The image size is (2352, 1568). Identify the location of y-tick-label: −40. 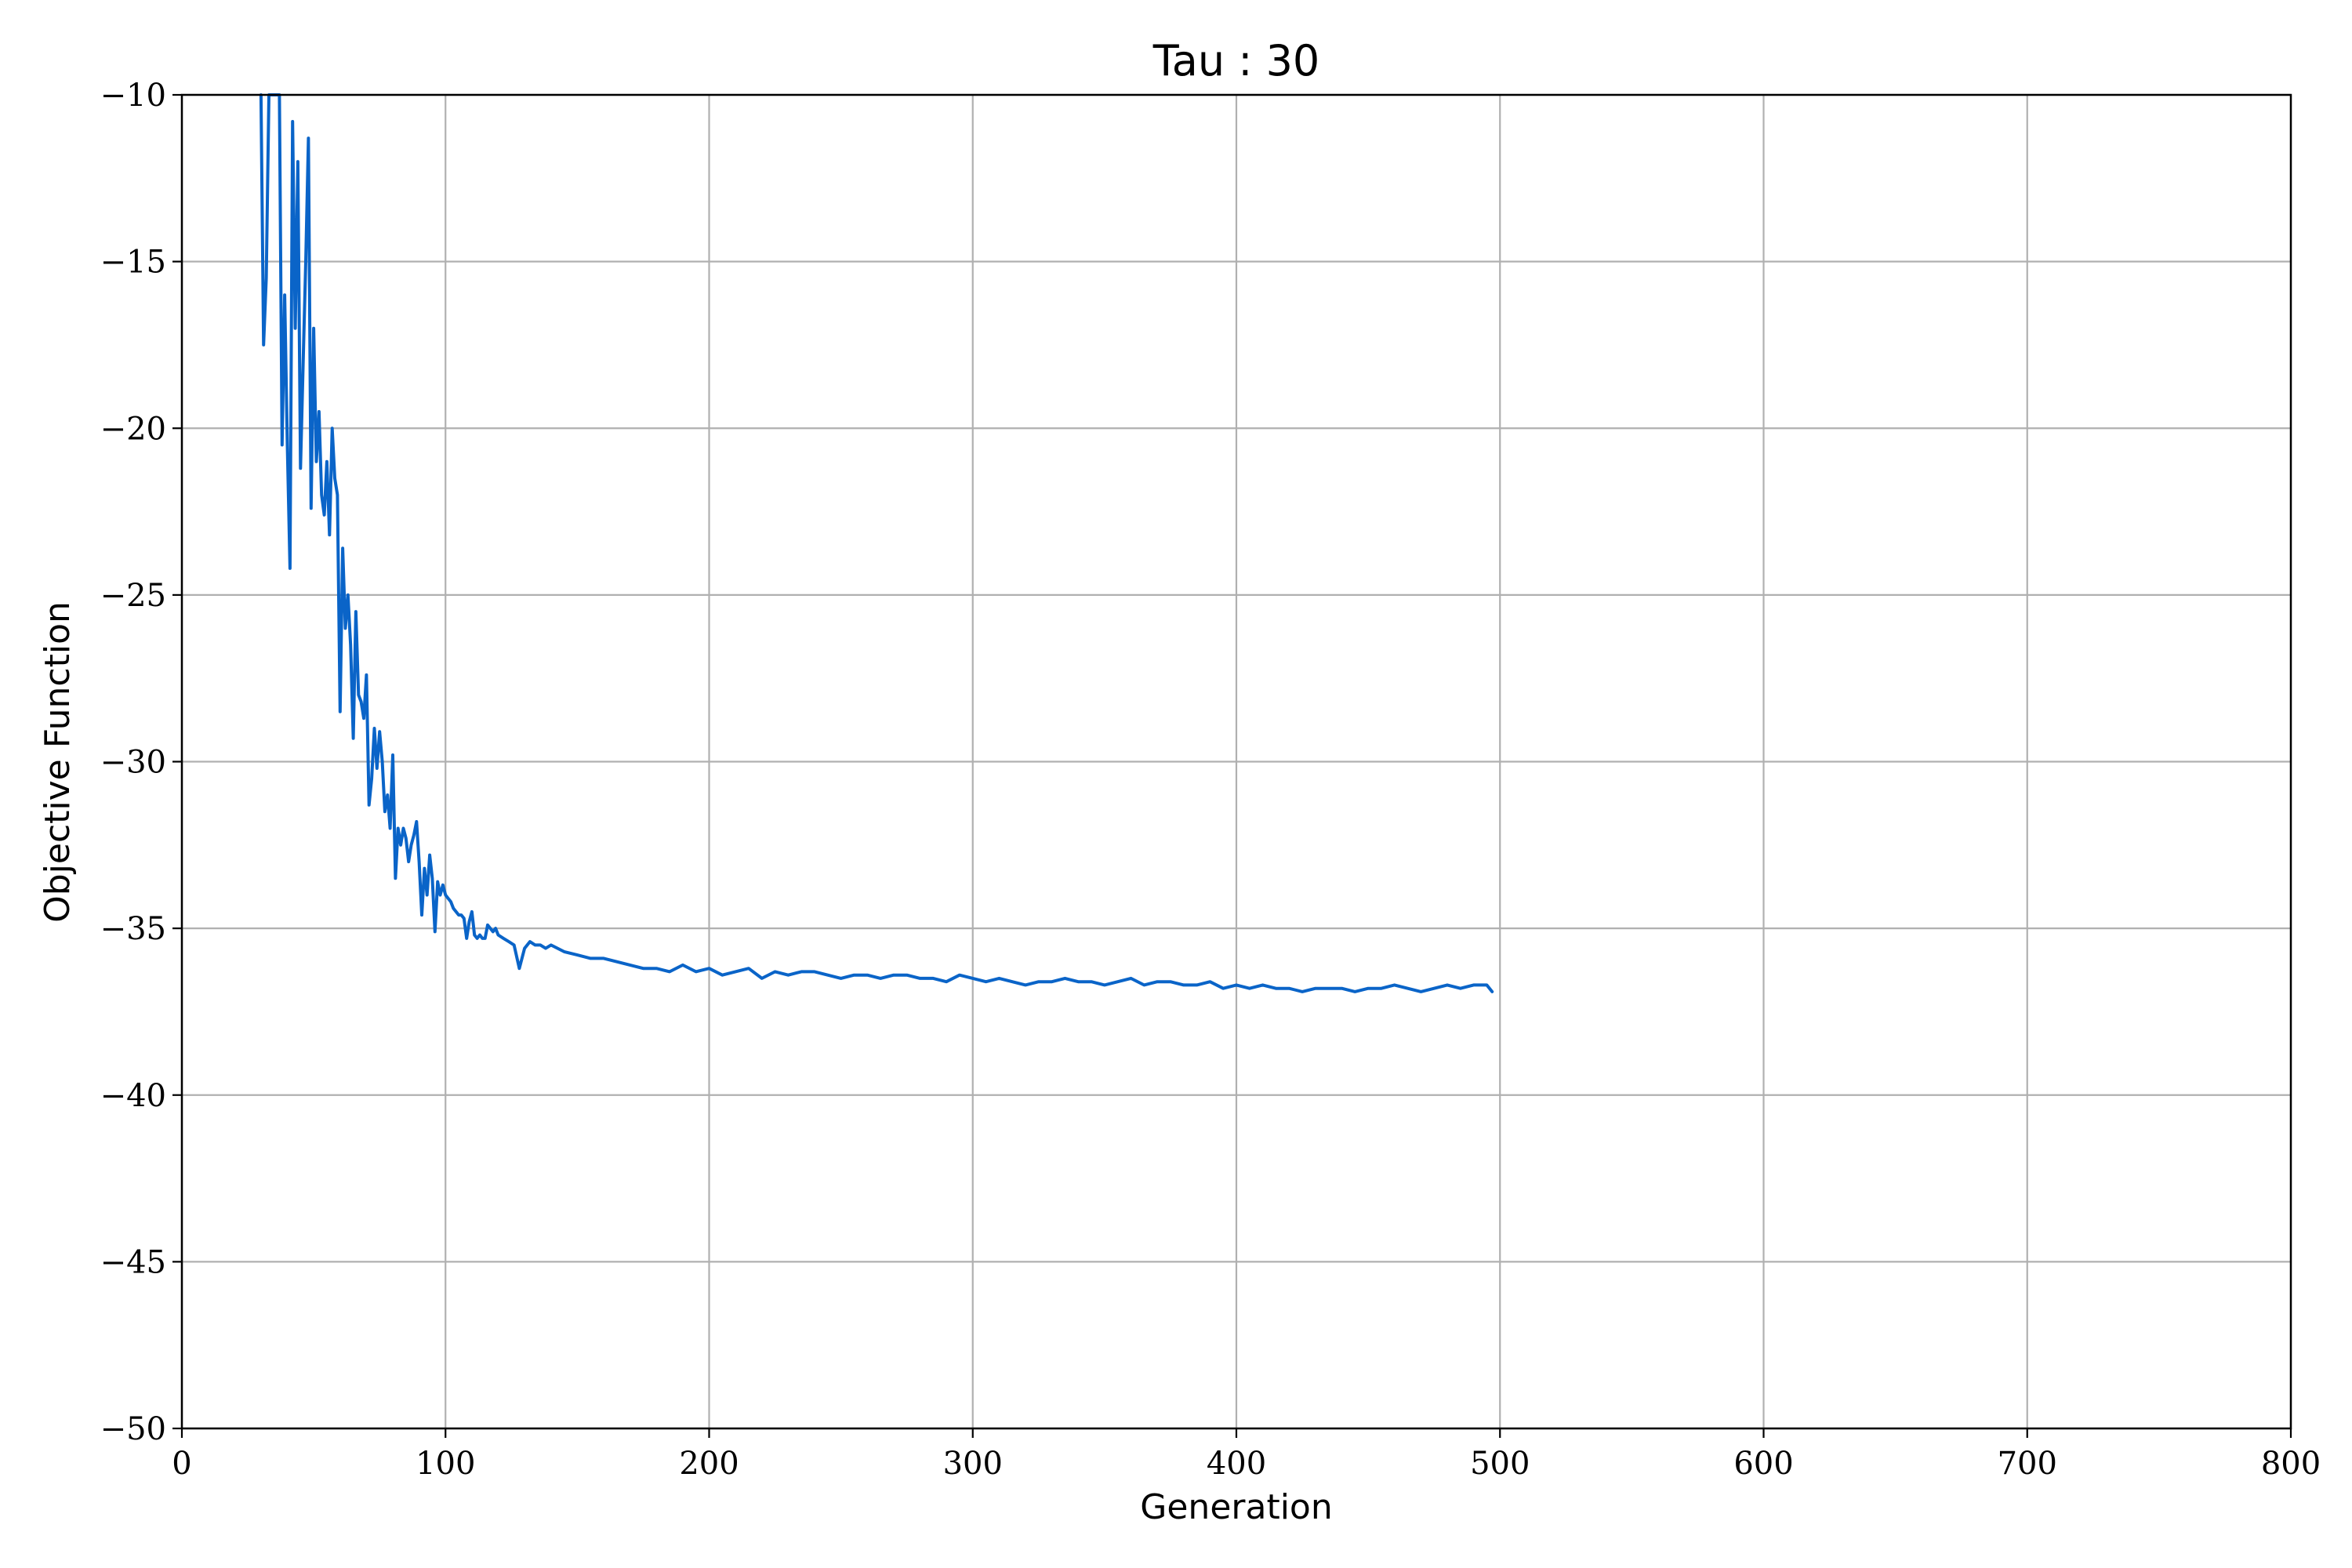
(133, 1096).